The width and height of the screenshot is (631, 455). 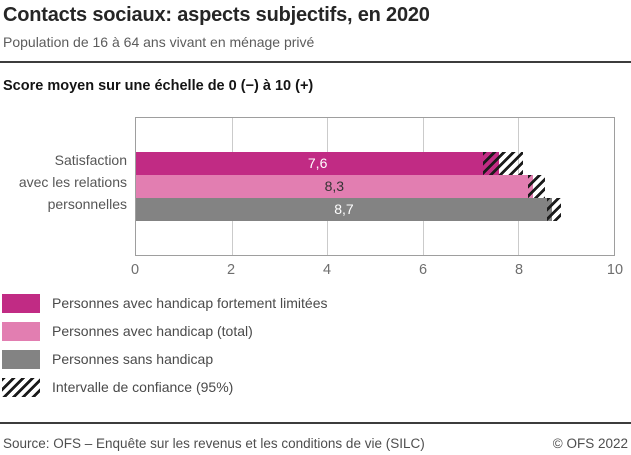 What do you see at coordinates (315, 423) in the screenshot?
I see `footer-divider` at bounding box center [315, 423].